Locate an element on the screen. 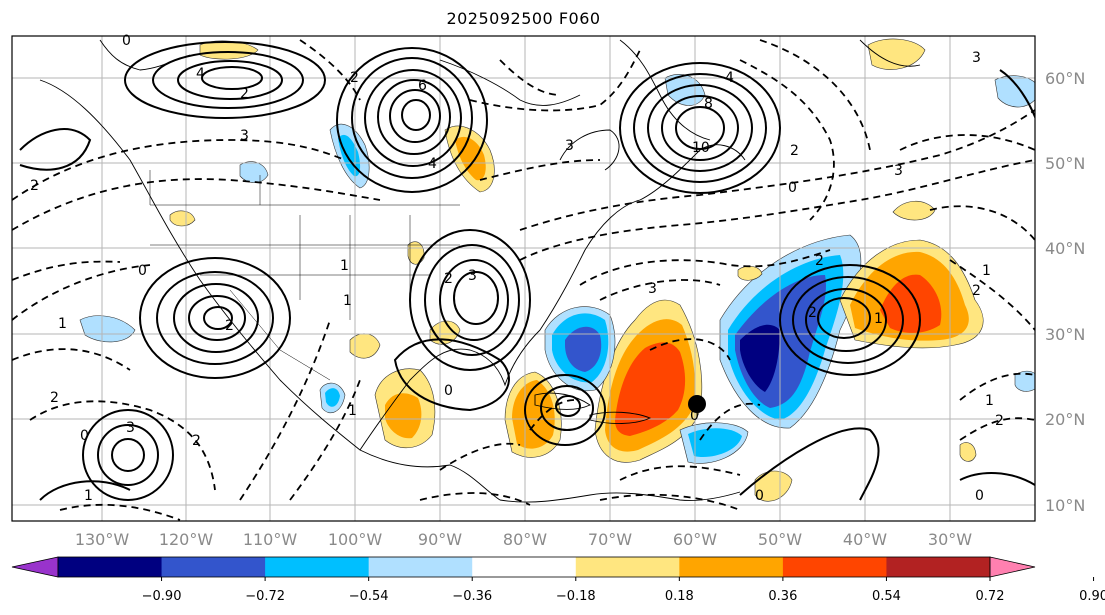 The image size is (1105, 615). map-title: 2025092500 F060 is located at coordinates (523, 18).